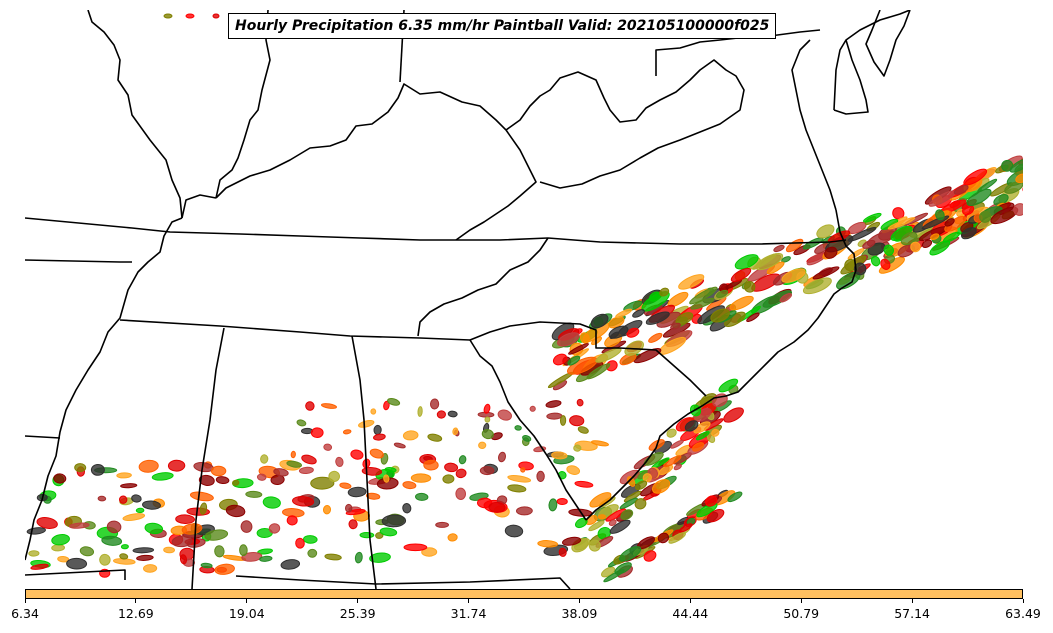 The image size is (1053, 633). What do you see at coordinates (135, 613) in the screenshot?
I see `colorbar-tick-label: 12.69` at bounding box center [135, 613].